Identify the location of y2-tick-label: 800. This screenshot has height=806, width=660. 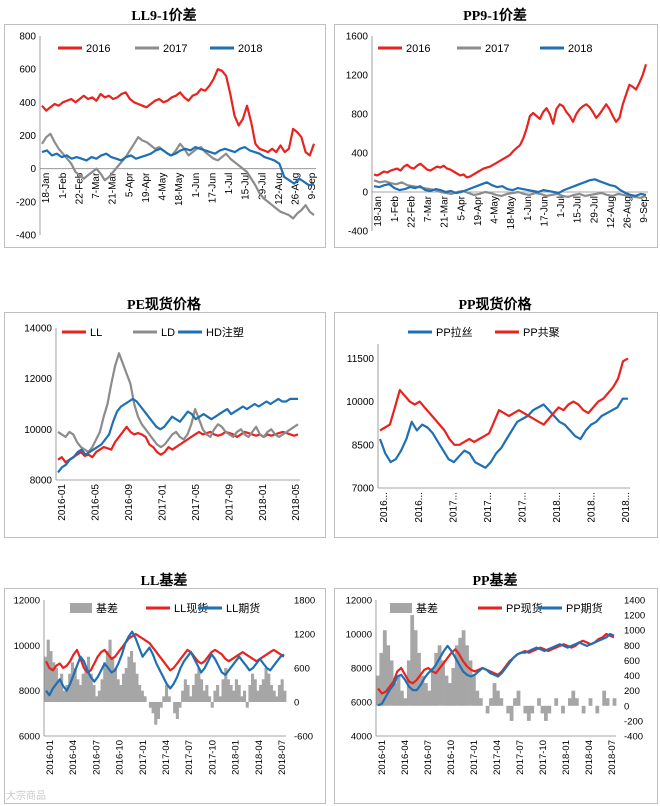
(632, 646).